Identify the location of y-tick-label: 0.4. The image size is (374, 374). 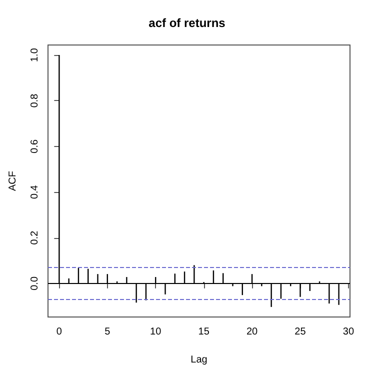
(35, 192).